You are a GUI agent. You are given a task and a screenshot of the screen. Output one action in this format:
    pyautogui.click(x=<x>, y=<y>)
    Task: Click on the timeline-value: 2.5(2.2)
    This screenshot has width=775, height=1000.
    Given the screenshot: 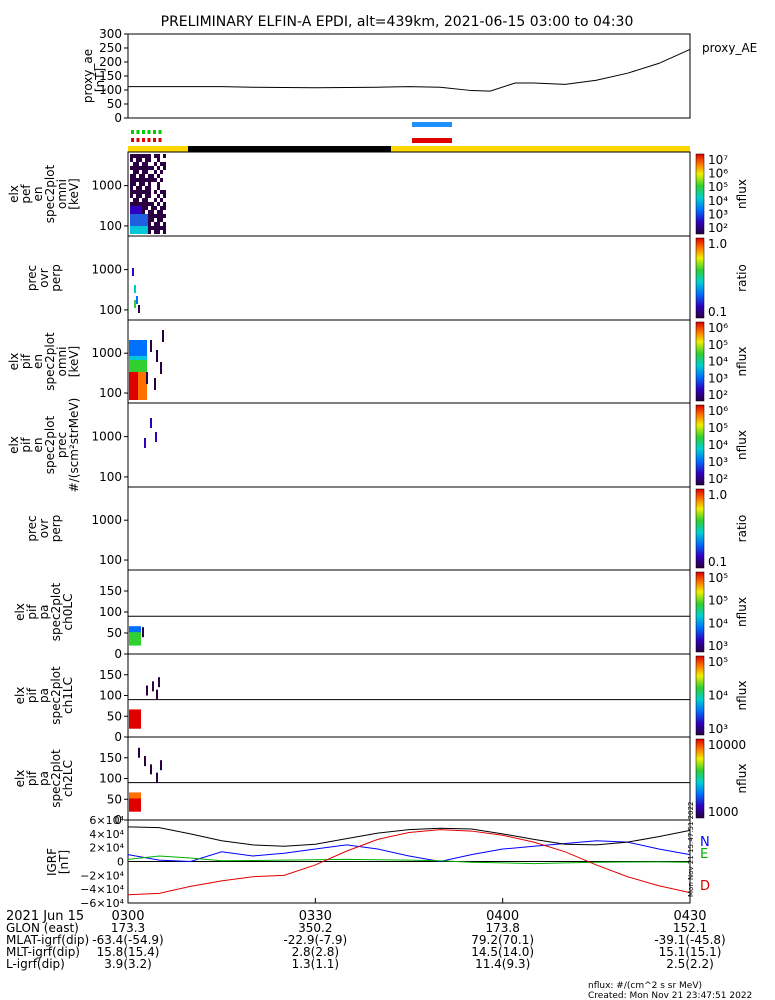 What is the action you would take?
    pyautogui.click(x=690, y=964)
    